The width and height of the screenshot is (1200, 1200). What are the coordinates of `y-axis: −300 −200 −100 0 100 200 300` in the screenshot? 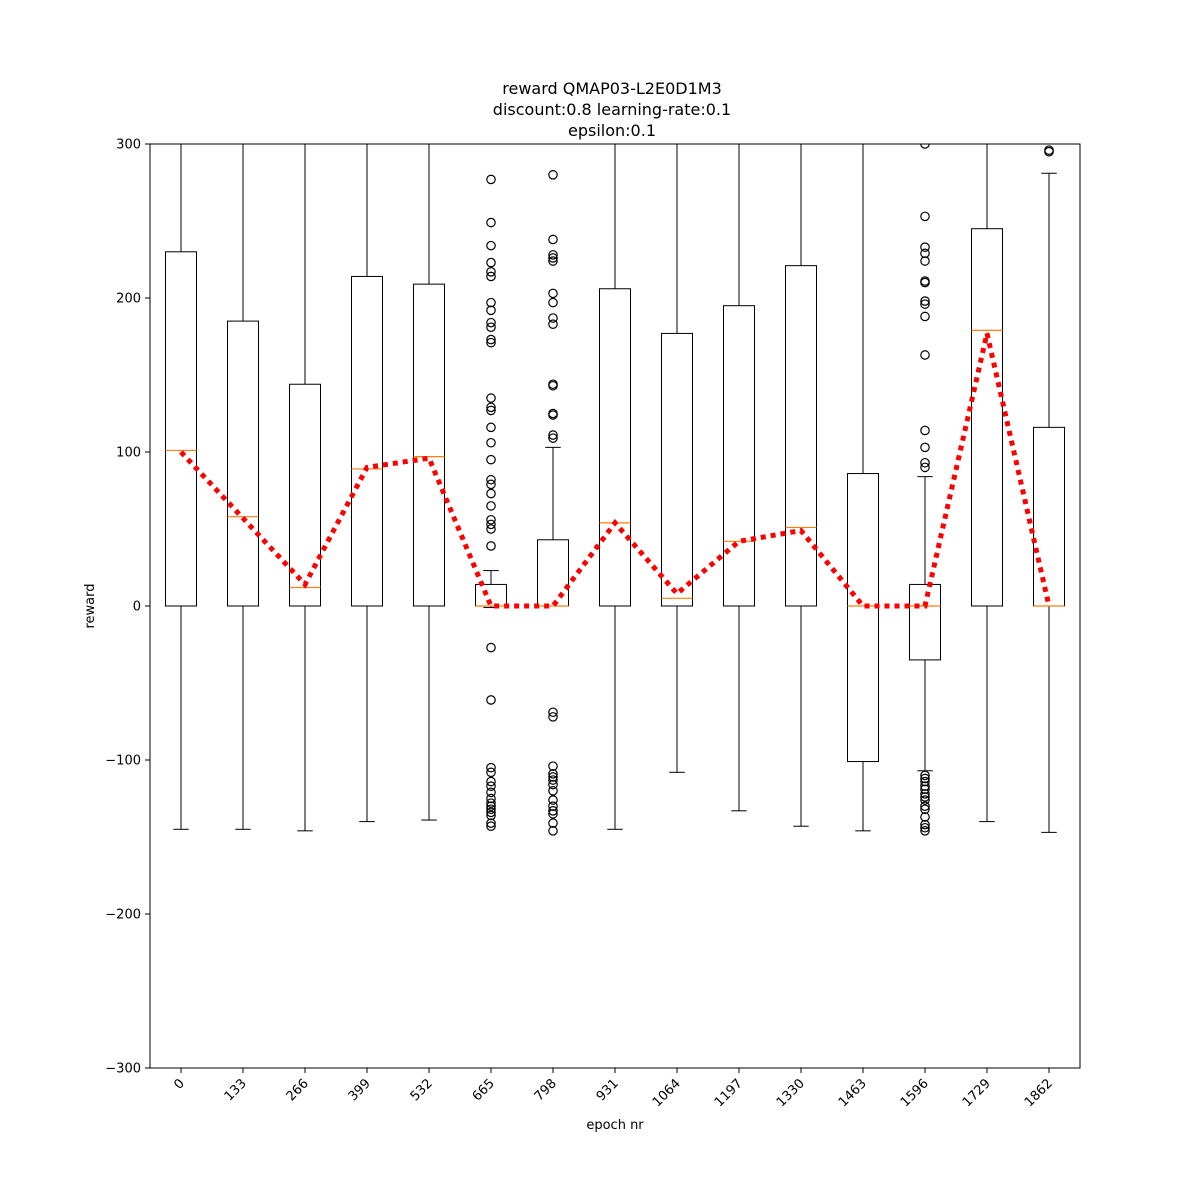 It's located at (127, 607).